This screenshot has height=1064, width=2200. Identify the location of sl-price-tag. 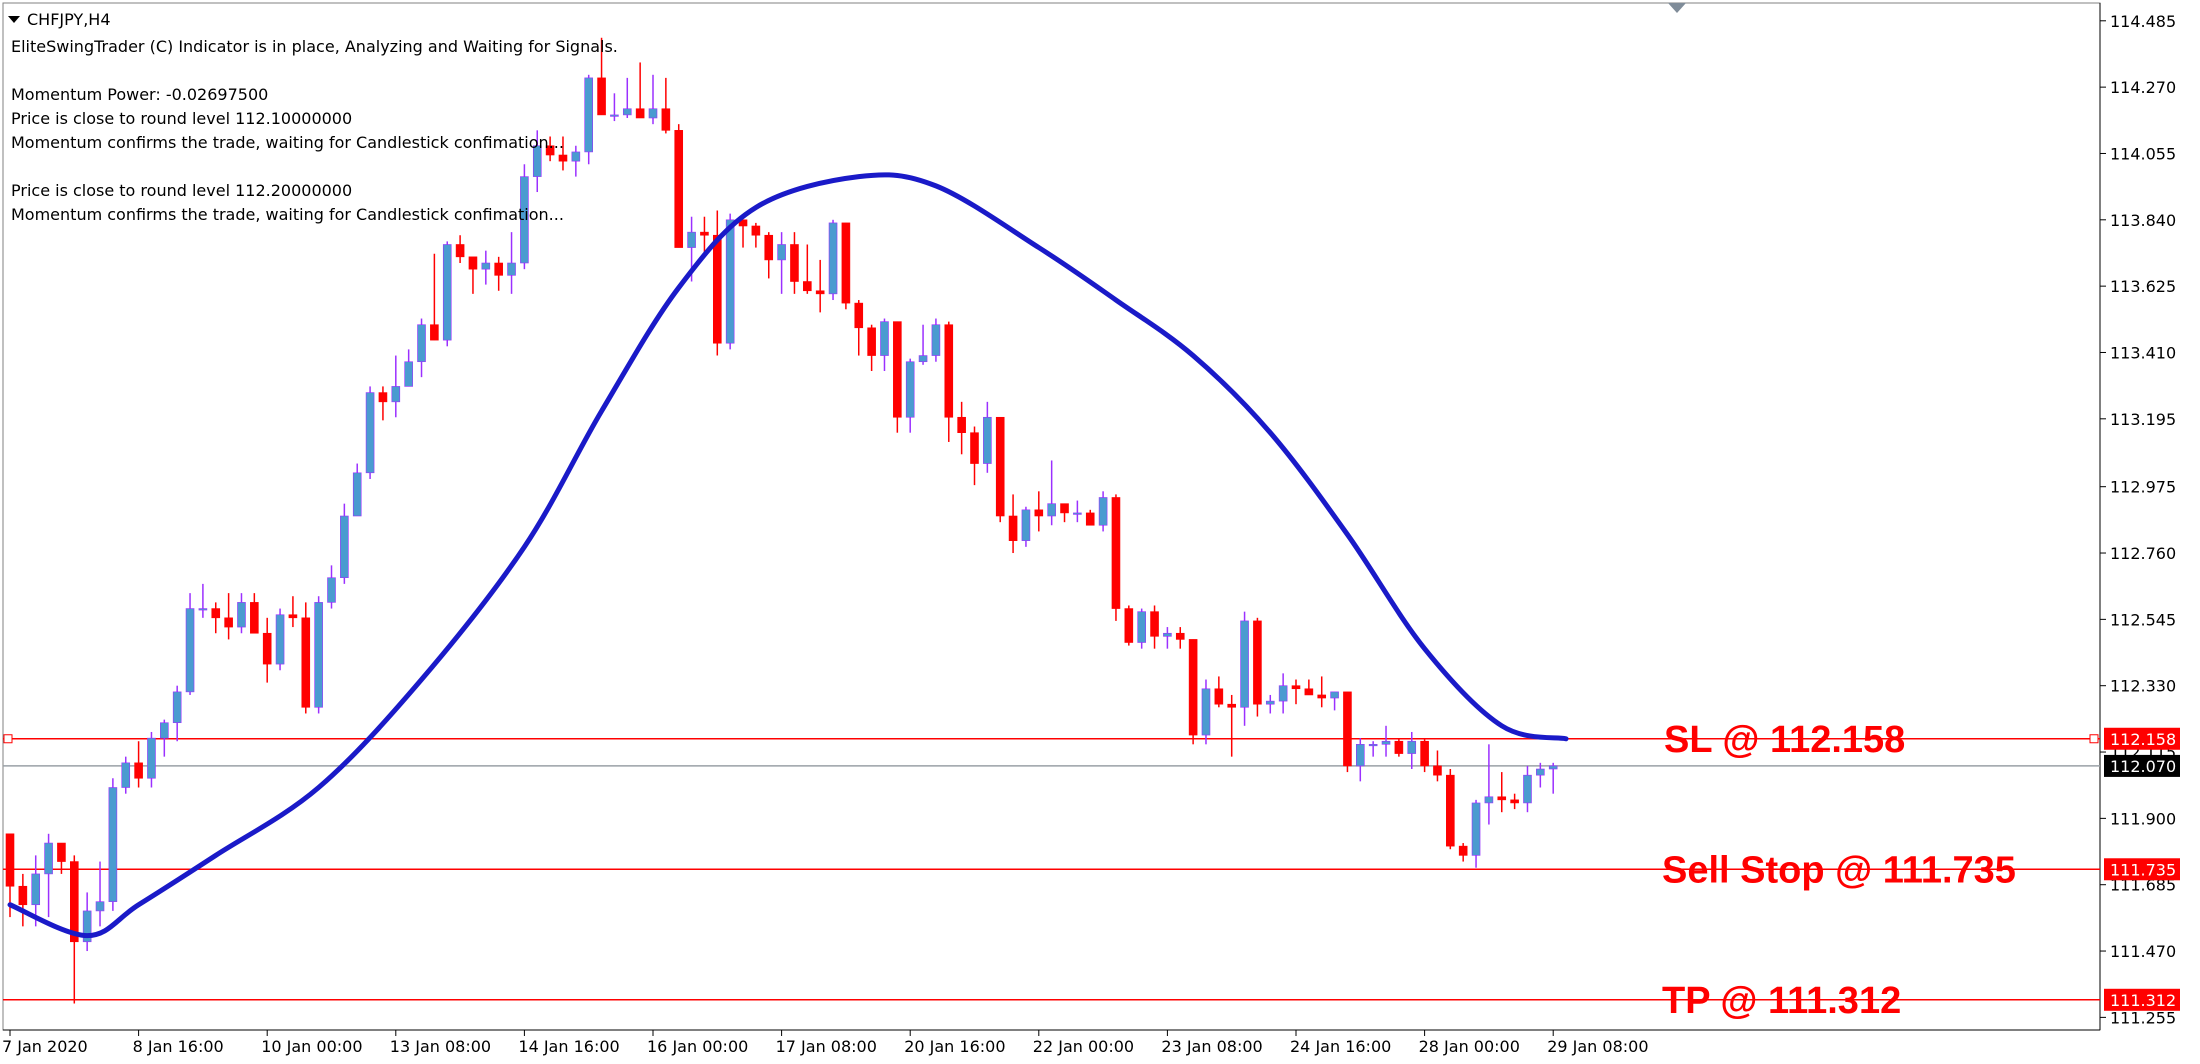
(2142, 738).